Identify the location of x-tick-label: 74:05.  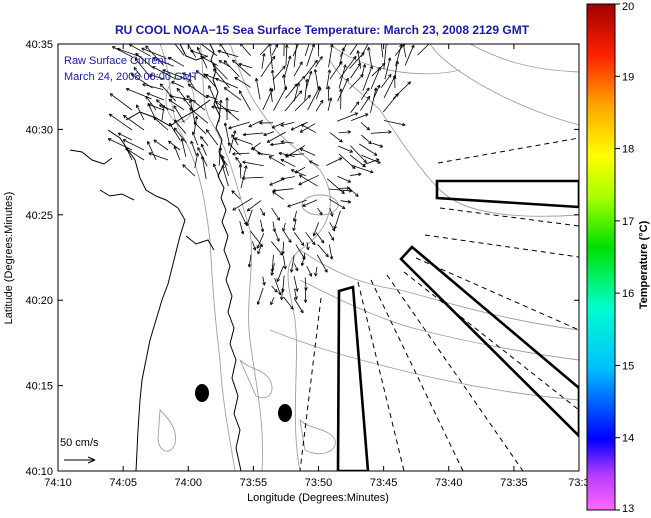
(123, 483).